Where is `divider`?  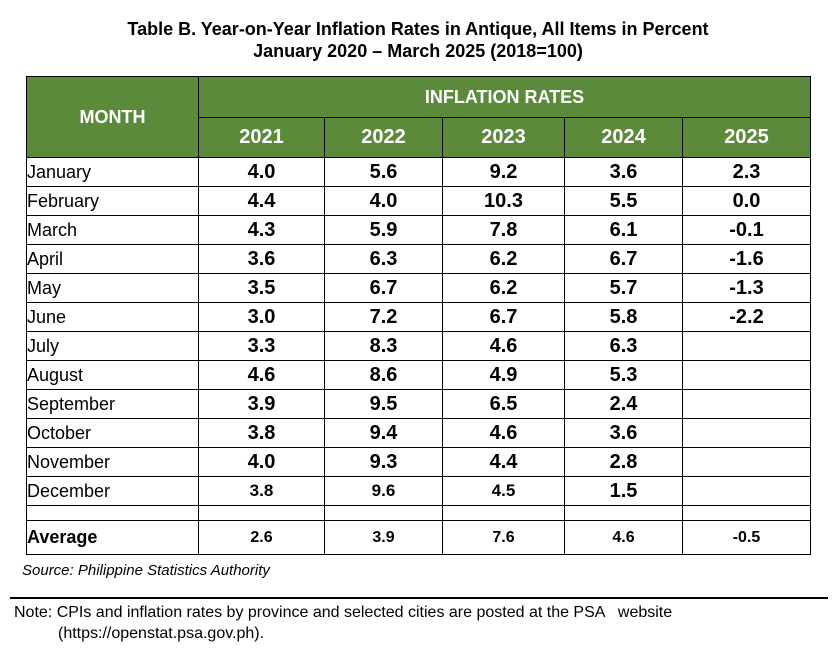
divider is located at coordinates (419, 598).